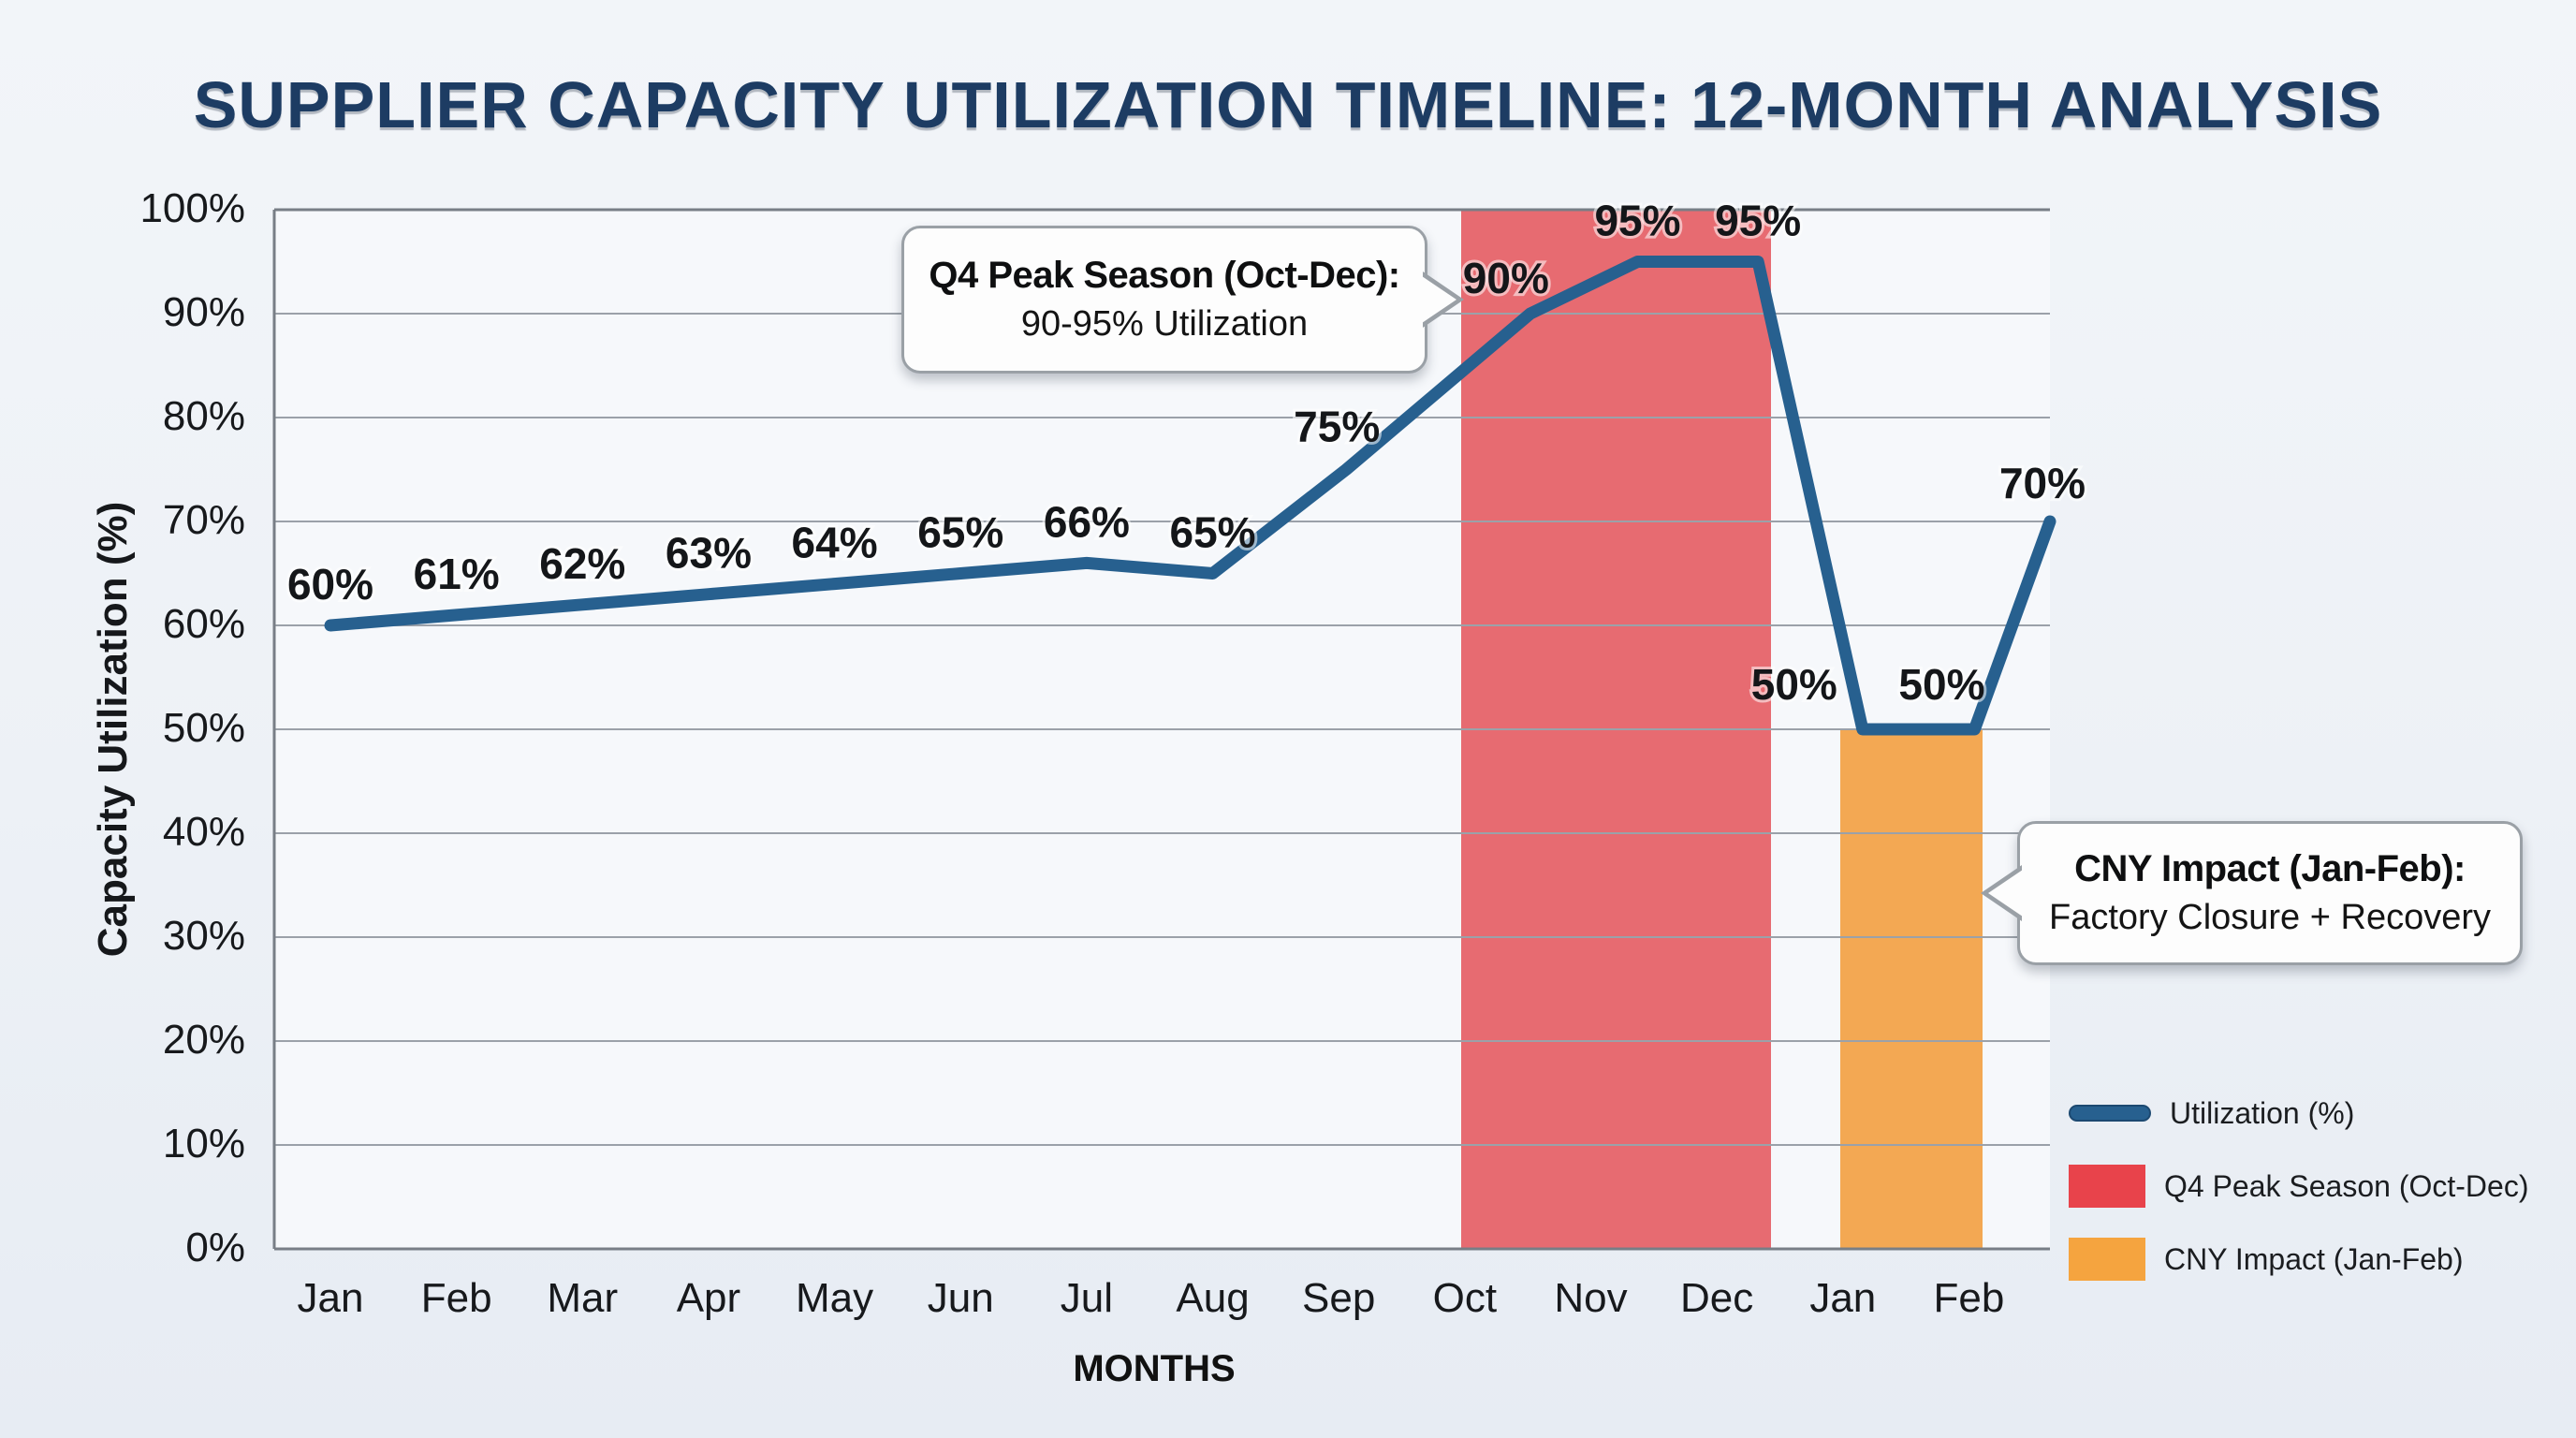 The image size is (2576, 1438). I want to click on y-tick-label: 40%, so click(203, 832).